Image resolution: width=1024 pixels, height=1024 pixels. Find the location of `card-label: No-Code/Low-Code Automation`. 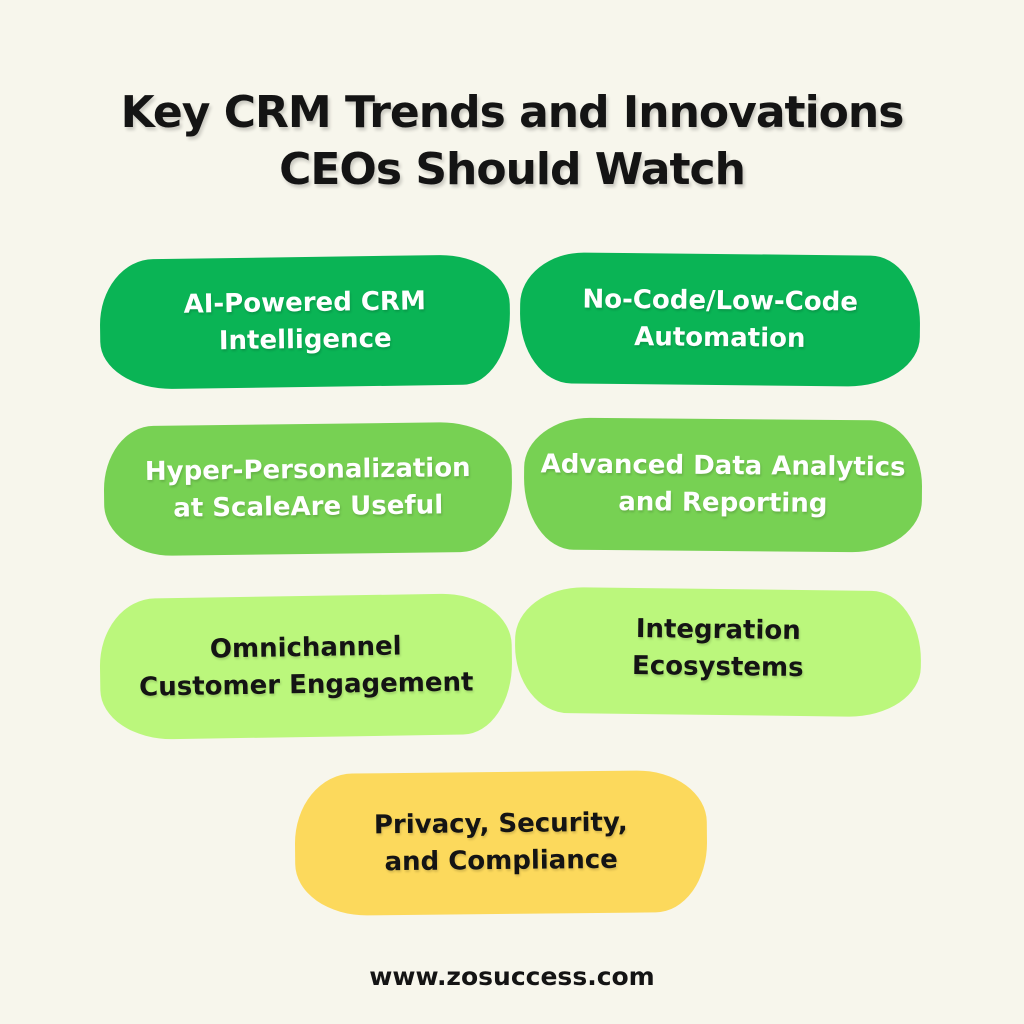

card-label: No-Code/Low-Code Automation is located at coordinates (720, 319).